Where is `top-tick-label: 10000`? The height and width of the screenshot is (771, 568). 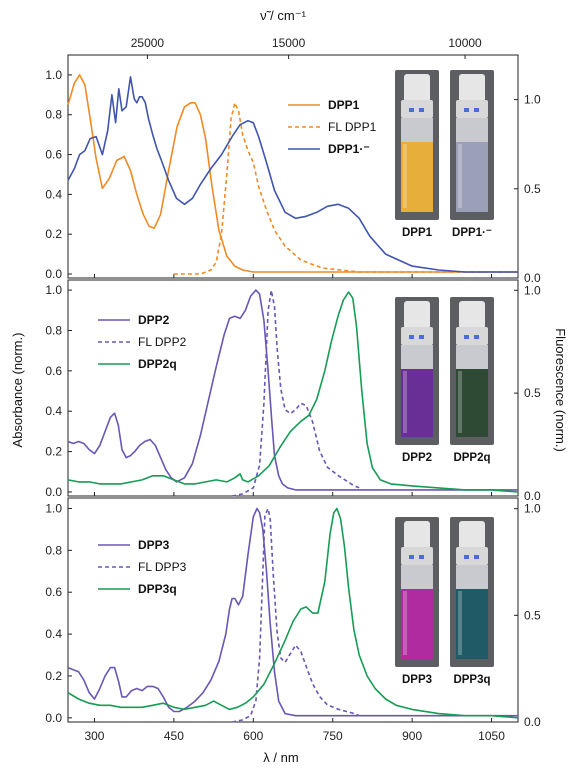 top-tick-label: 10000 is located at coordinates (465, 43).